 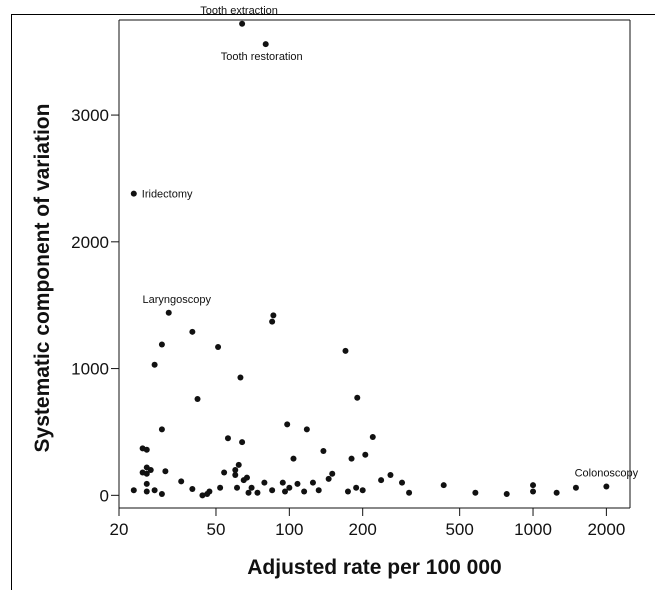 I want to click on x-tick-label: 1000, so click(x=533, y=529).